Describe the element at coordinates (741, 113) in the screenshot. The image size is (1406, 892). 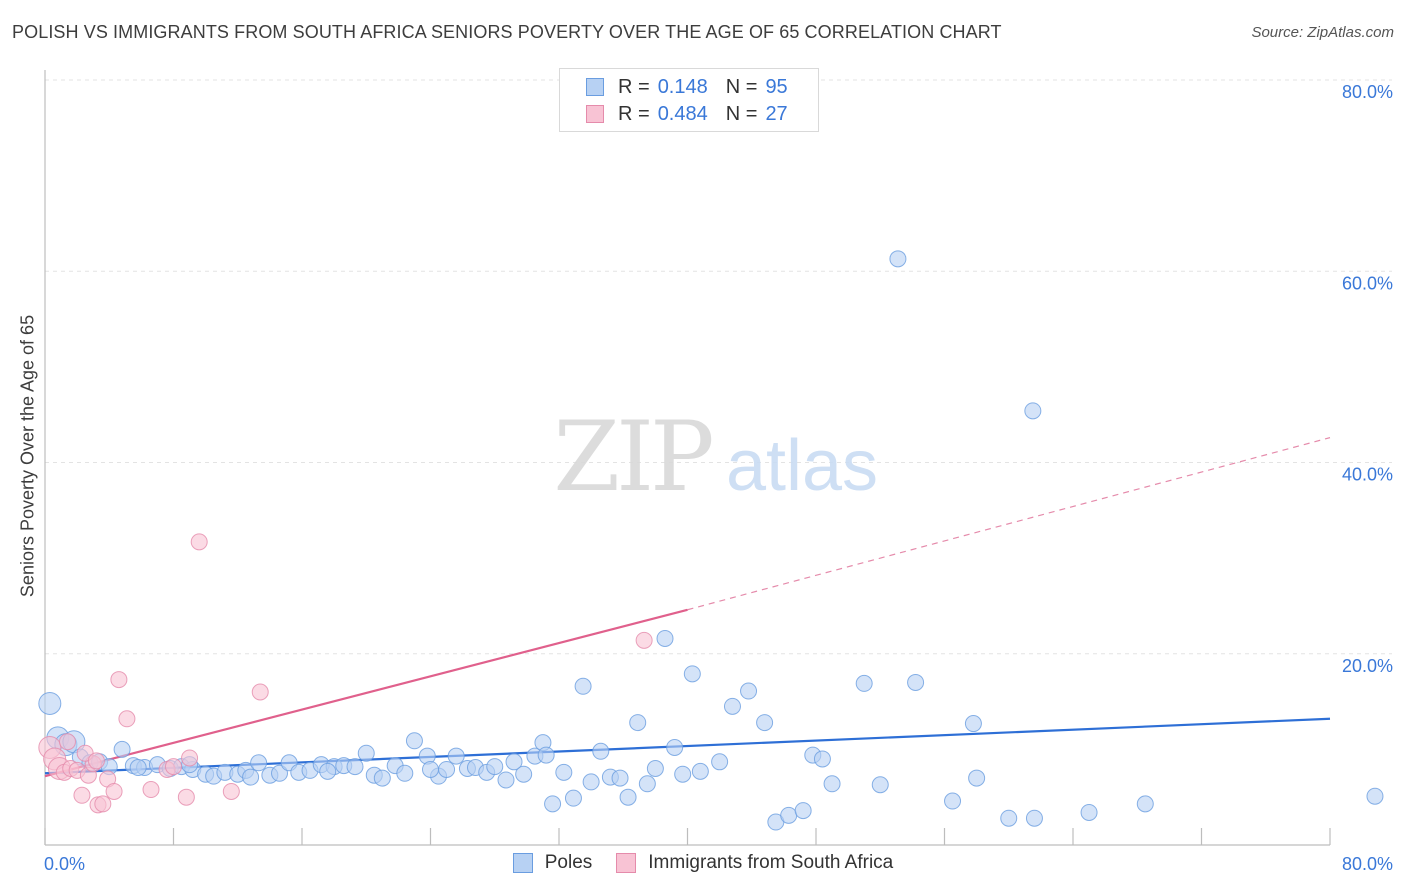
I see `immigrants-n-label: N =` at that location.